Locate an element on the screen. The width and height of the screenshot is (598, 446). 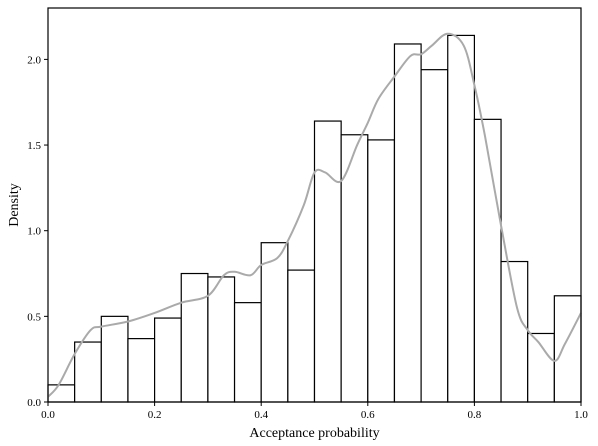
x-tick-label: 0.4 is located at coordinates (261, 415).